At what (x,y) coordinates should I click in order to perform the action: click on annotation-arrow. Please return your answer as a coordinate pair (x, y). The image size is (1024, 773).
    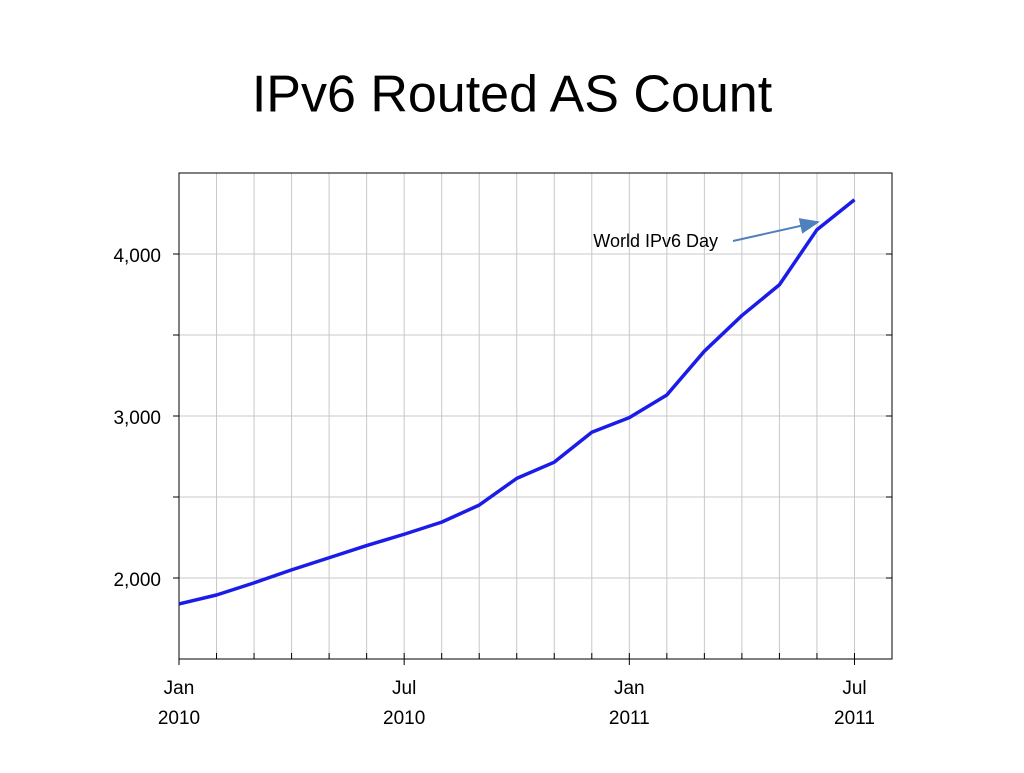
    Looking at the image, I should click on (776, 230).